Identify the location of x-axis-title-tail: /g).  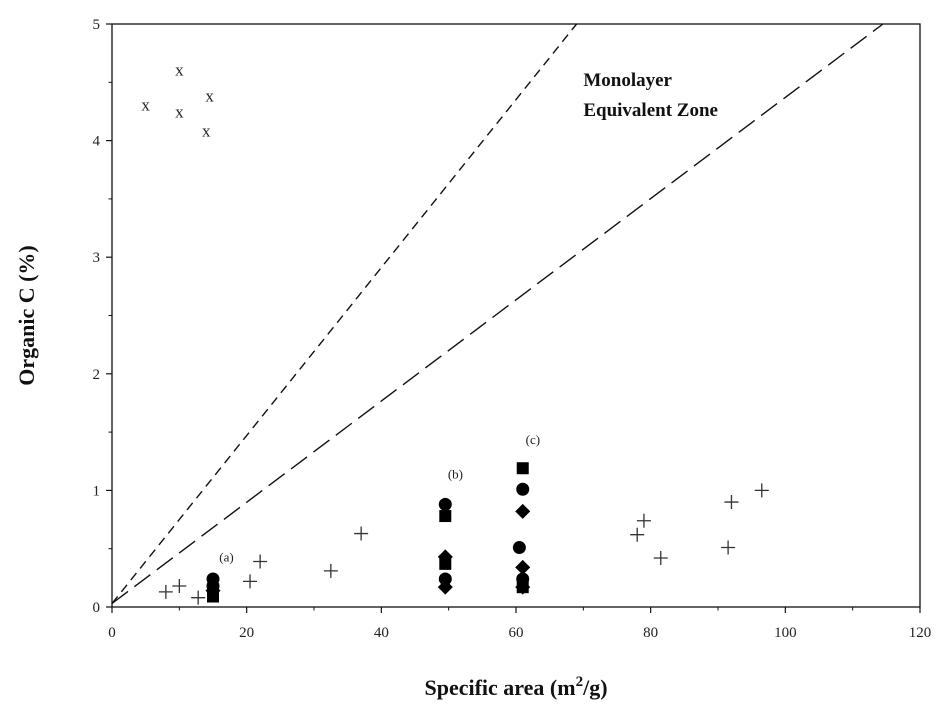
(594, 687).